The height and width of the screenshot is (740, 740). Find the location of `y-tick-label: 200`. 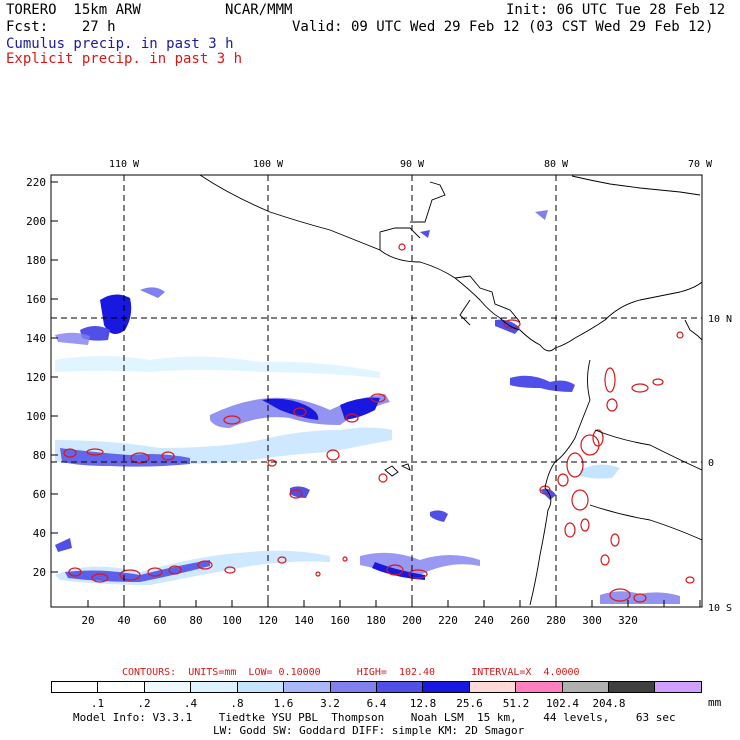

y-tick-label: 200 is located at coordinates (36, 221).